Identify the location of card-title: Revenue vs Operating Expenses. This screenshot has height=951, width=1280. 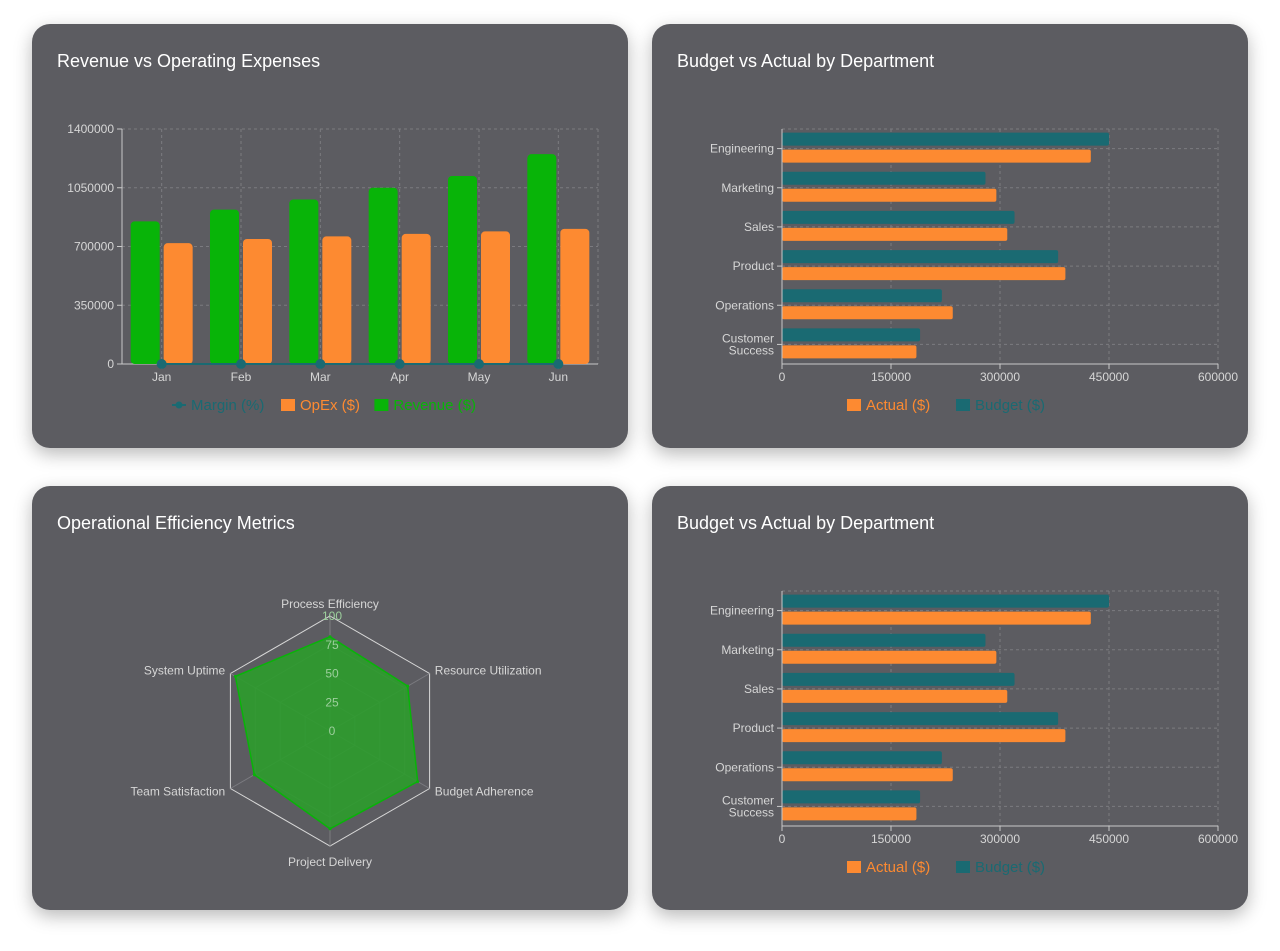
(189, 61).